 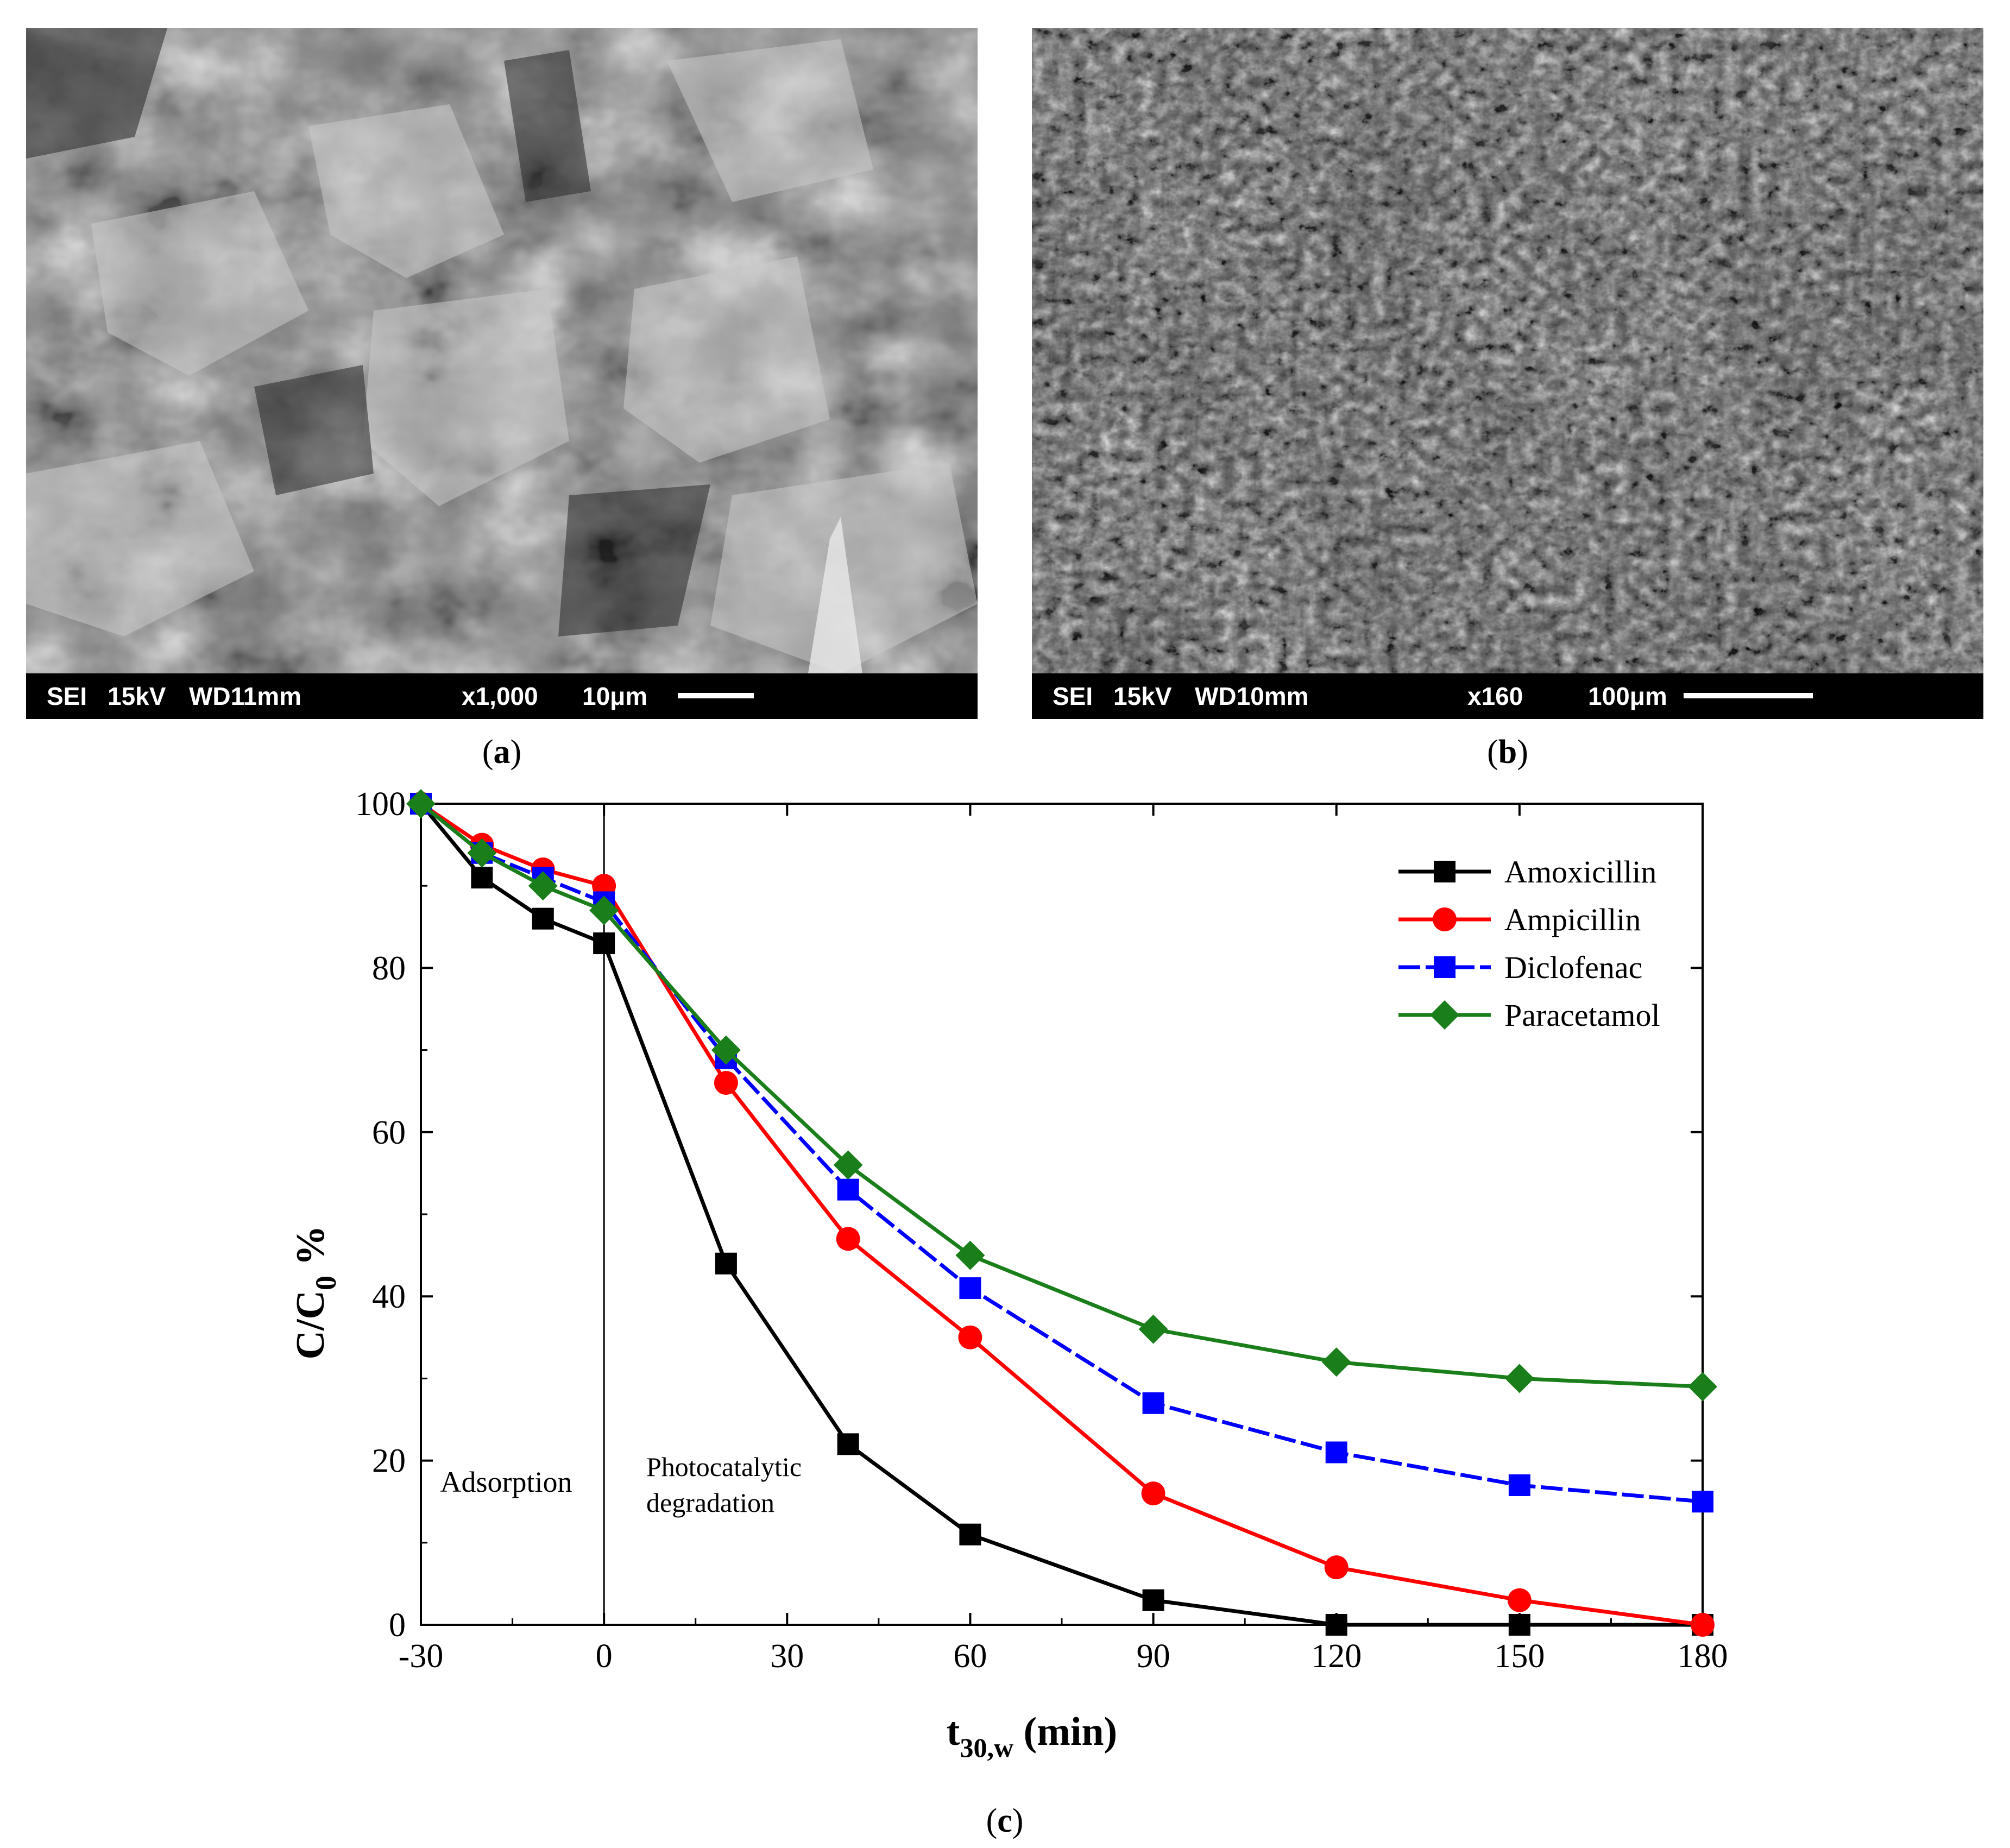 I want to click on sem-magnification-a: x1,000, so click(x=500, y=696).